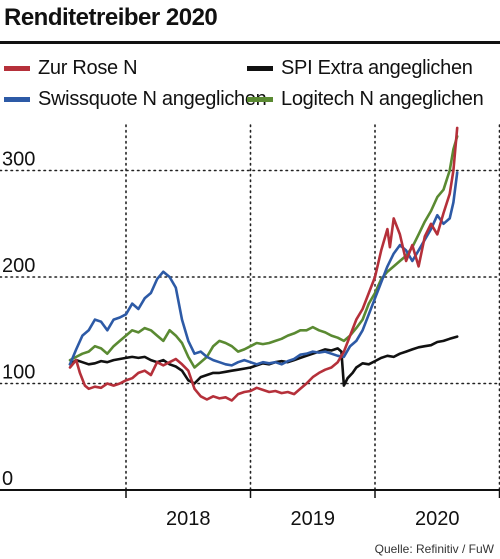 The height and width of the screenshot is (559, 500). What do you see at coordinates (260, 68) in the screenshot?
I see `legend-swatch-spi-extra` at bounding box center [260, 68].